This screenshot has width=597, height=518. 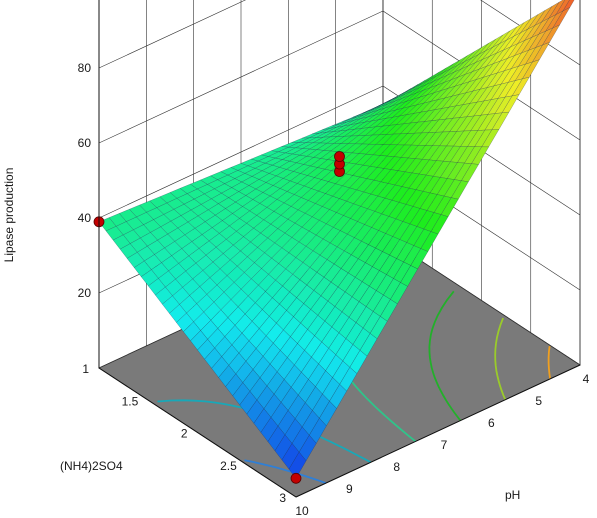 What do you see at coordinates (130, 401) in the screenshot?
I see `y-tick-label: 1.5` at bounding box center [130, 401].